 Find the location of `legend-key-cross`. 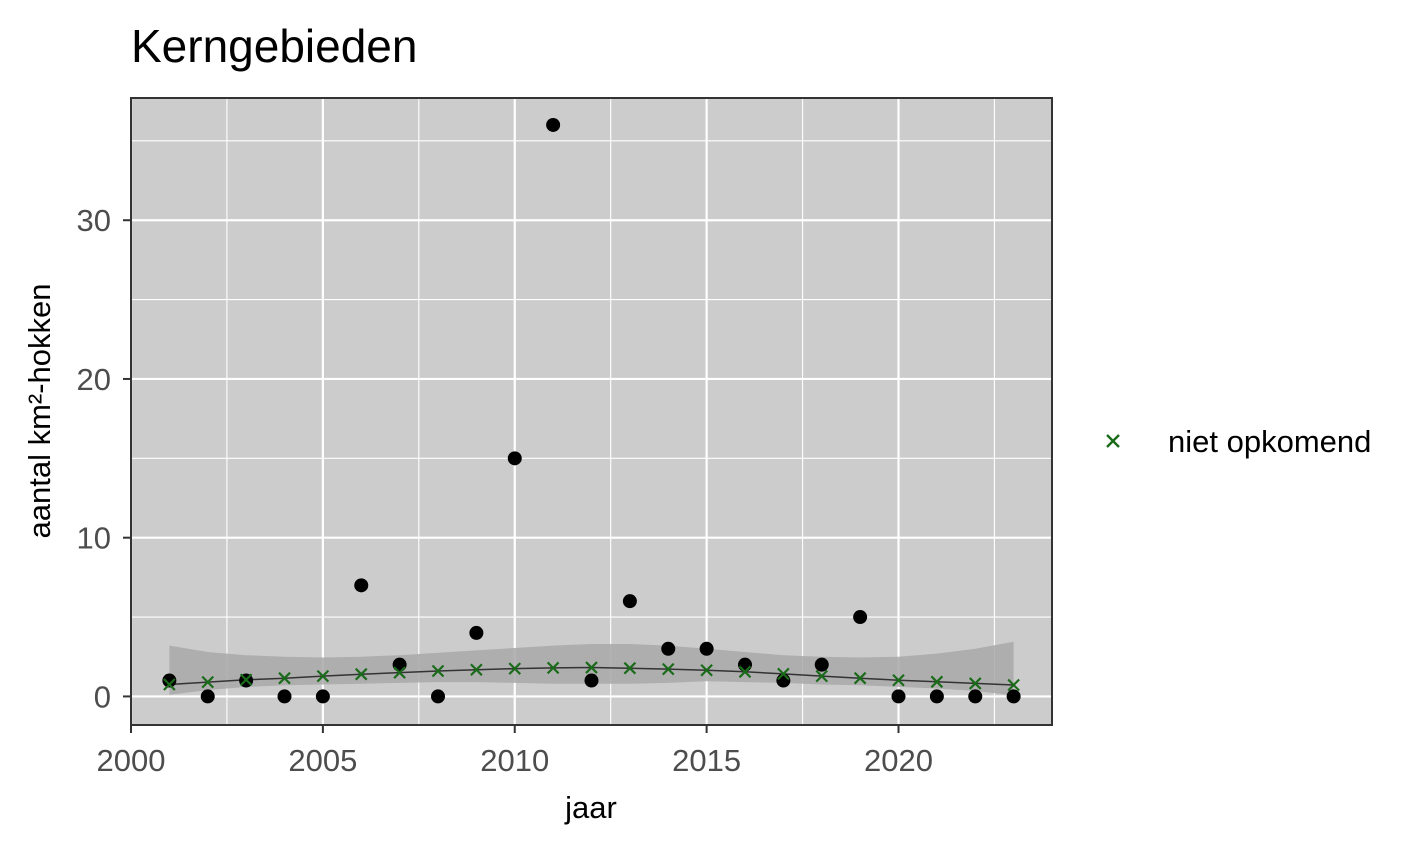

legend-key-cross is located at coordinates (1113, 441).